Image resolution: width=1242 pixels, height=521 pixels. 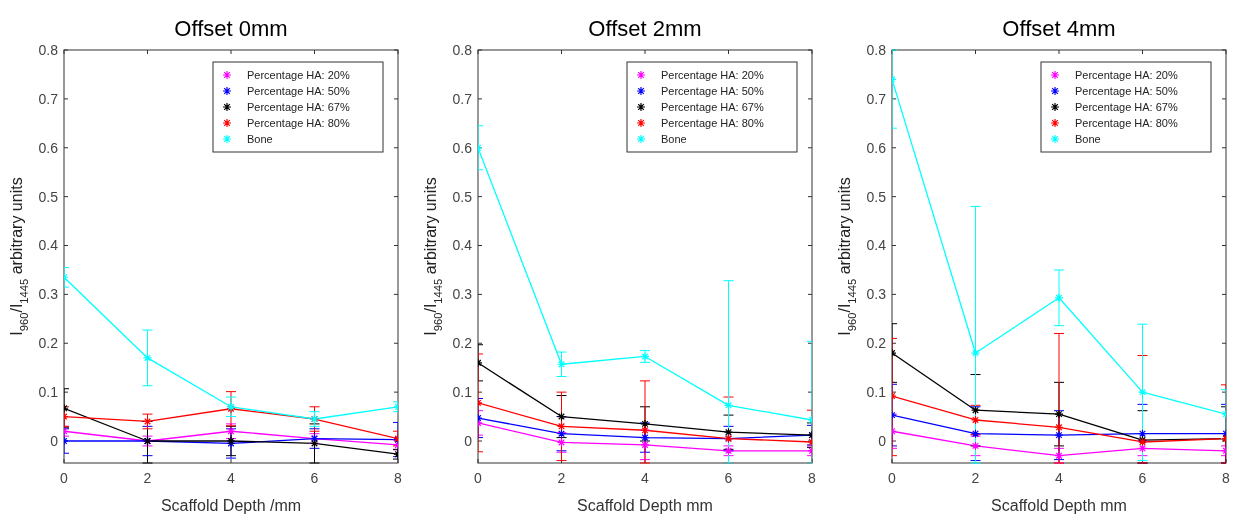 What do you see at coordinates (1059, 28) in the screenshot?
I see `chart-title: Offset 4mm` at bounding box center [1059, 28].